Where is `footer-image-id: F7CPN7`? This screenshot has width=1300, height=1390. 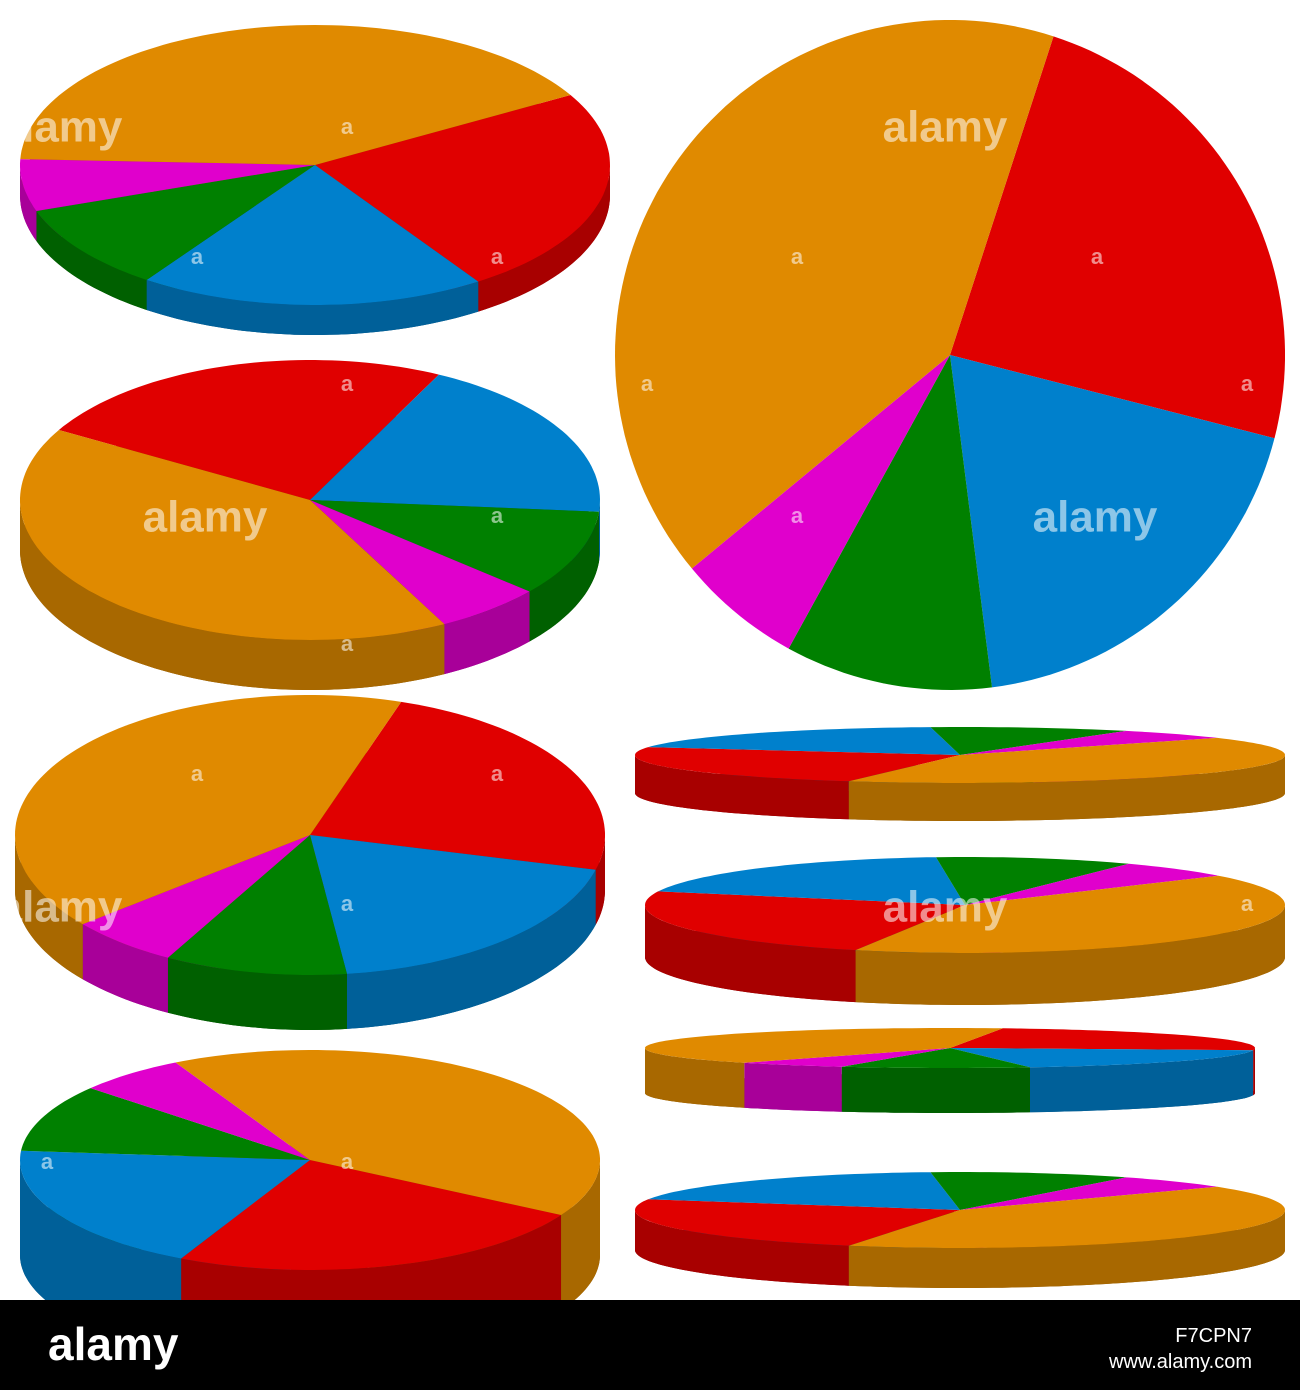
footer-image-id: F7CPN7 is located at coordinates (1213, 1336).